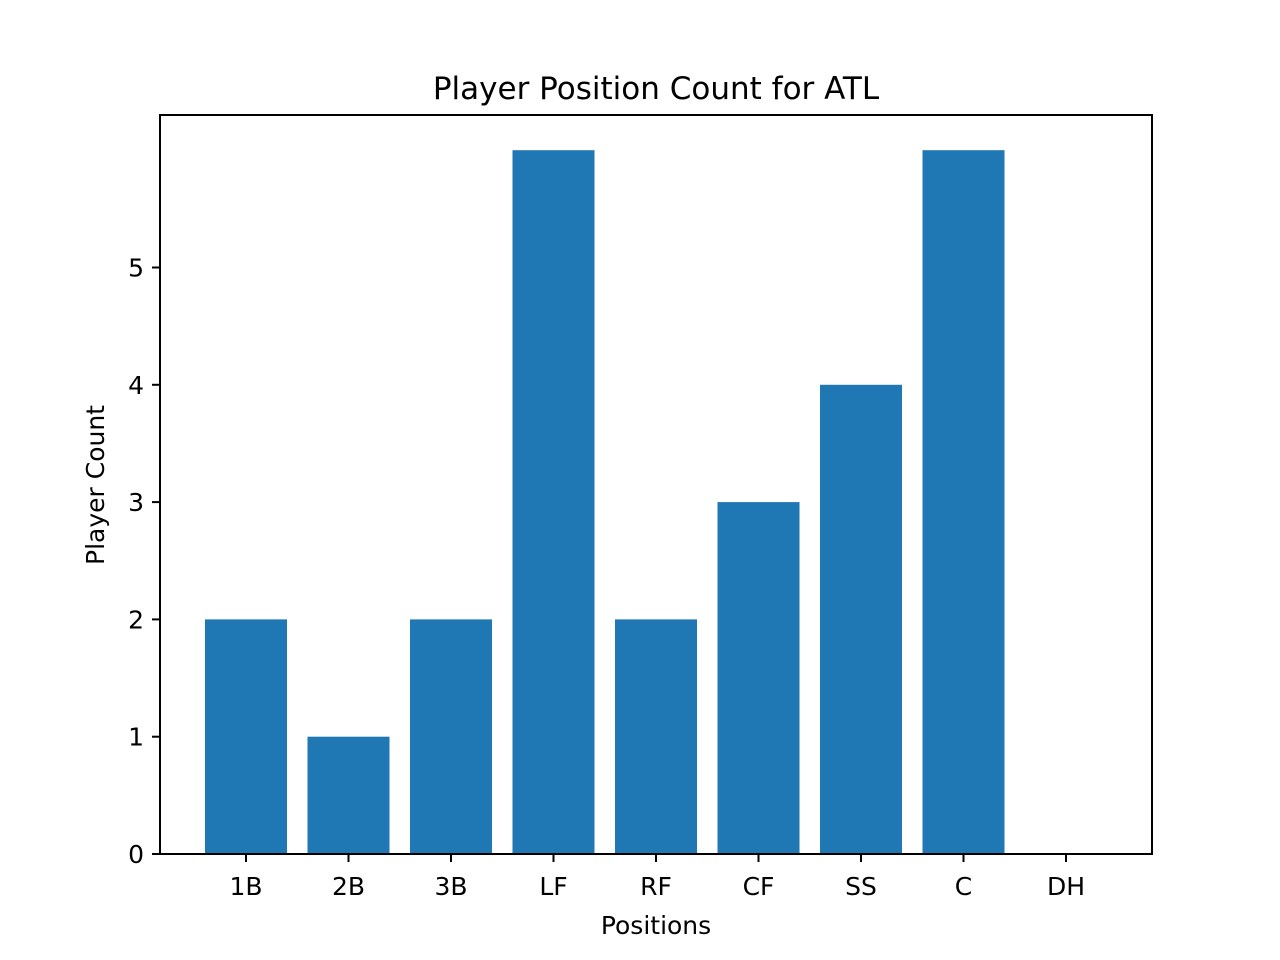 This screenshot has height=960, width=1280. What do you see at coordinates (861, 619) in the screenshot?
I see `bar-ss` at bounding box center [861, 619].